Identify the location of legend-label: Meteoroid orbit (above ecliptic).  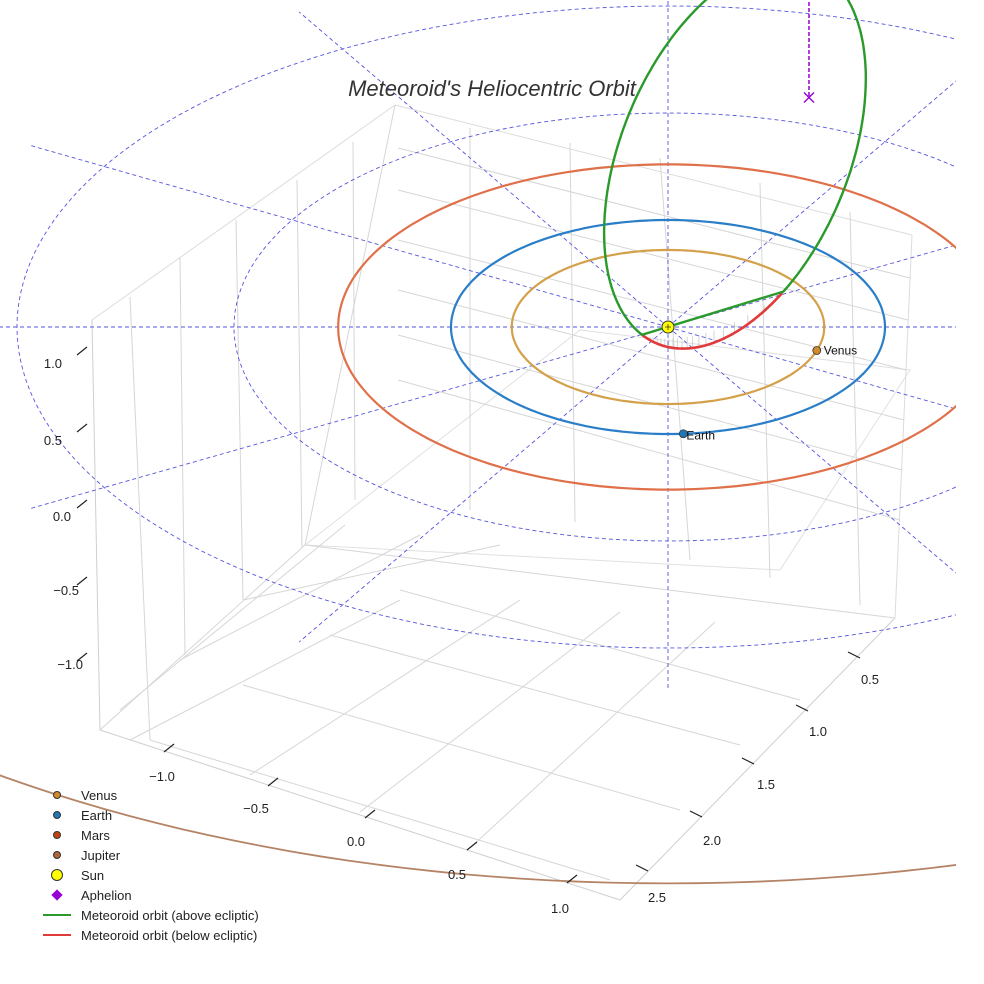
(170, 915).